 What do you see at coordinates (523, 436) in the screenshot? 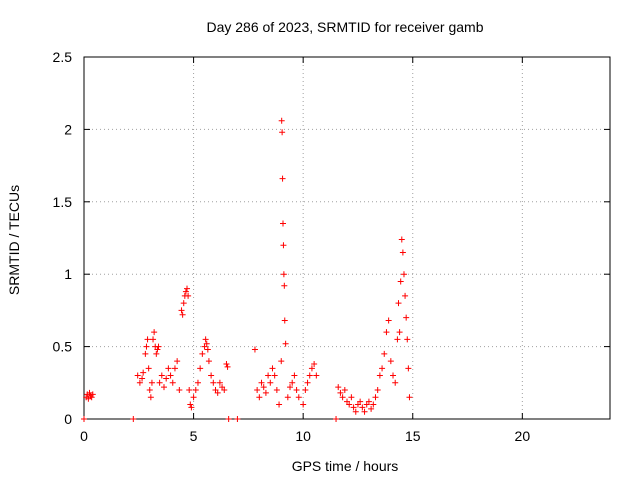
I see `x-tick-label: 20` at bounding box center [523, 436].